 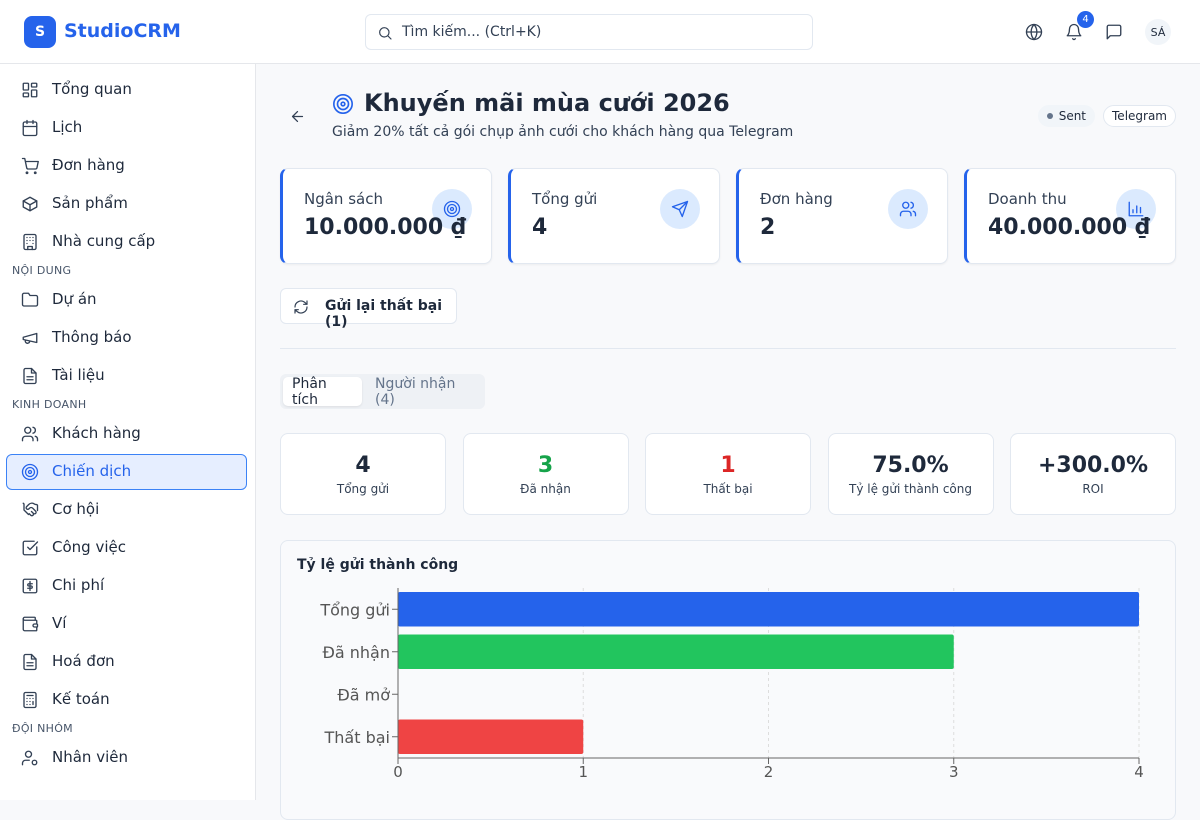 I want to click on divider, so click(x=728, y=348).